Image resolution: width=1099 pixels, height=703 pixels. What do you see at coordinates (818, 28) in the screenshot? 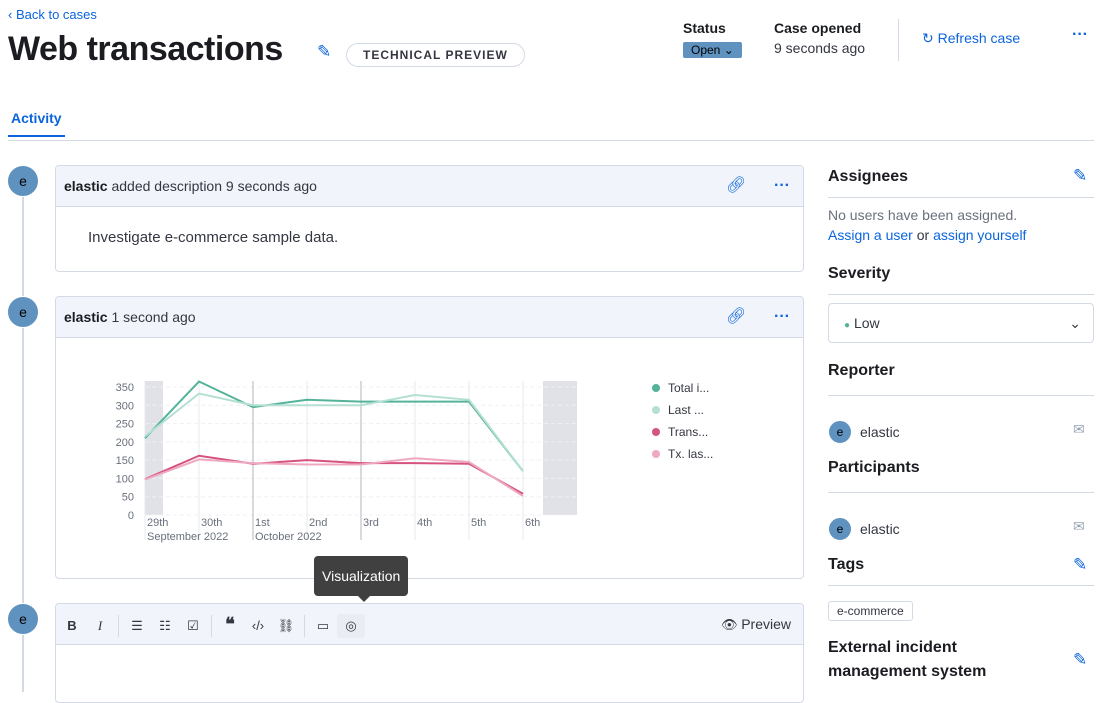
I see `case-opened-label: Case opened` at bounding box center [818, 28].